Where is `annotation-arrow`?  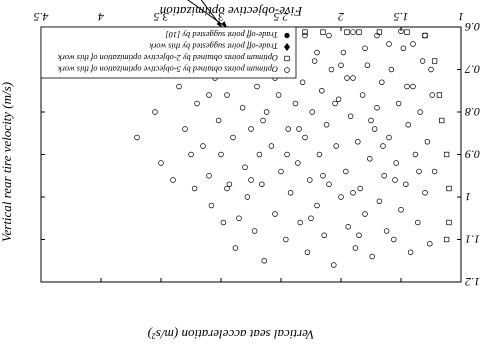
annotation-arrow is located at coordinates (184, 14).